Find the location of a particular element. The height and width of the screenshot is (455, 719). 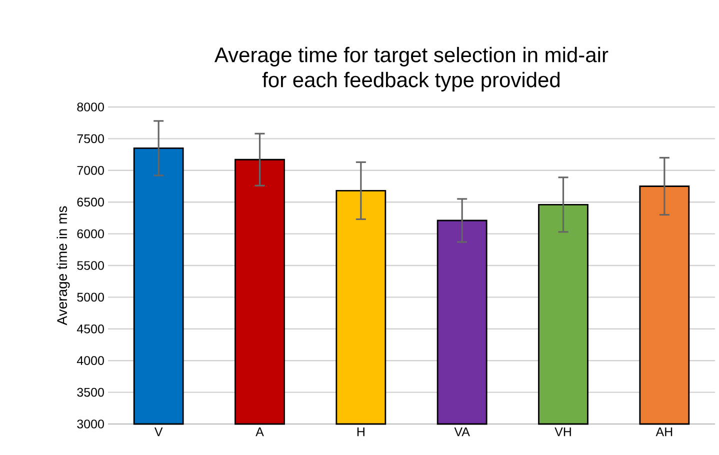

y-tick-label: 8000 is located at coordinates (90, 107).